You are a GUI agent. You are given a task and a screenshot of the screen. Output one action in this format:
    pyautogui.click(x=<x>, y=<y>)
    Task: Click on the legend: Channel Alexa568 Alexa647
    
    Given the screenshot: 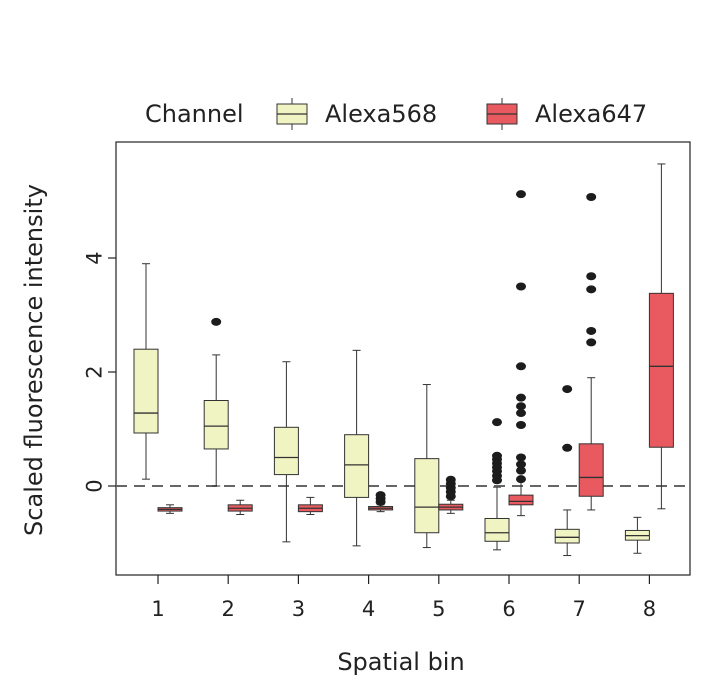 What is the action you would take?
    pyautogui.click(x=396, y=114)
    